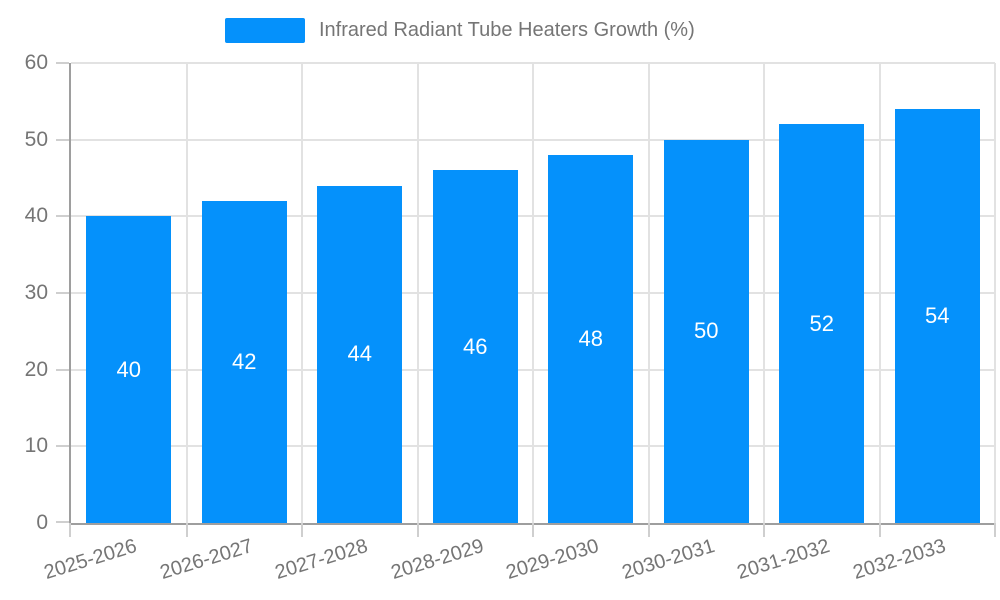  Describe the element at coordinates (36, 369) in the screenshot. I see `y-axis-label: 20` at that location.